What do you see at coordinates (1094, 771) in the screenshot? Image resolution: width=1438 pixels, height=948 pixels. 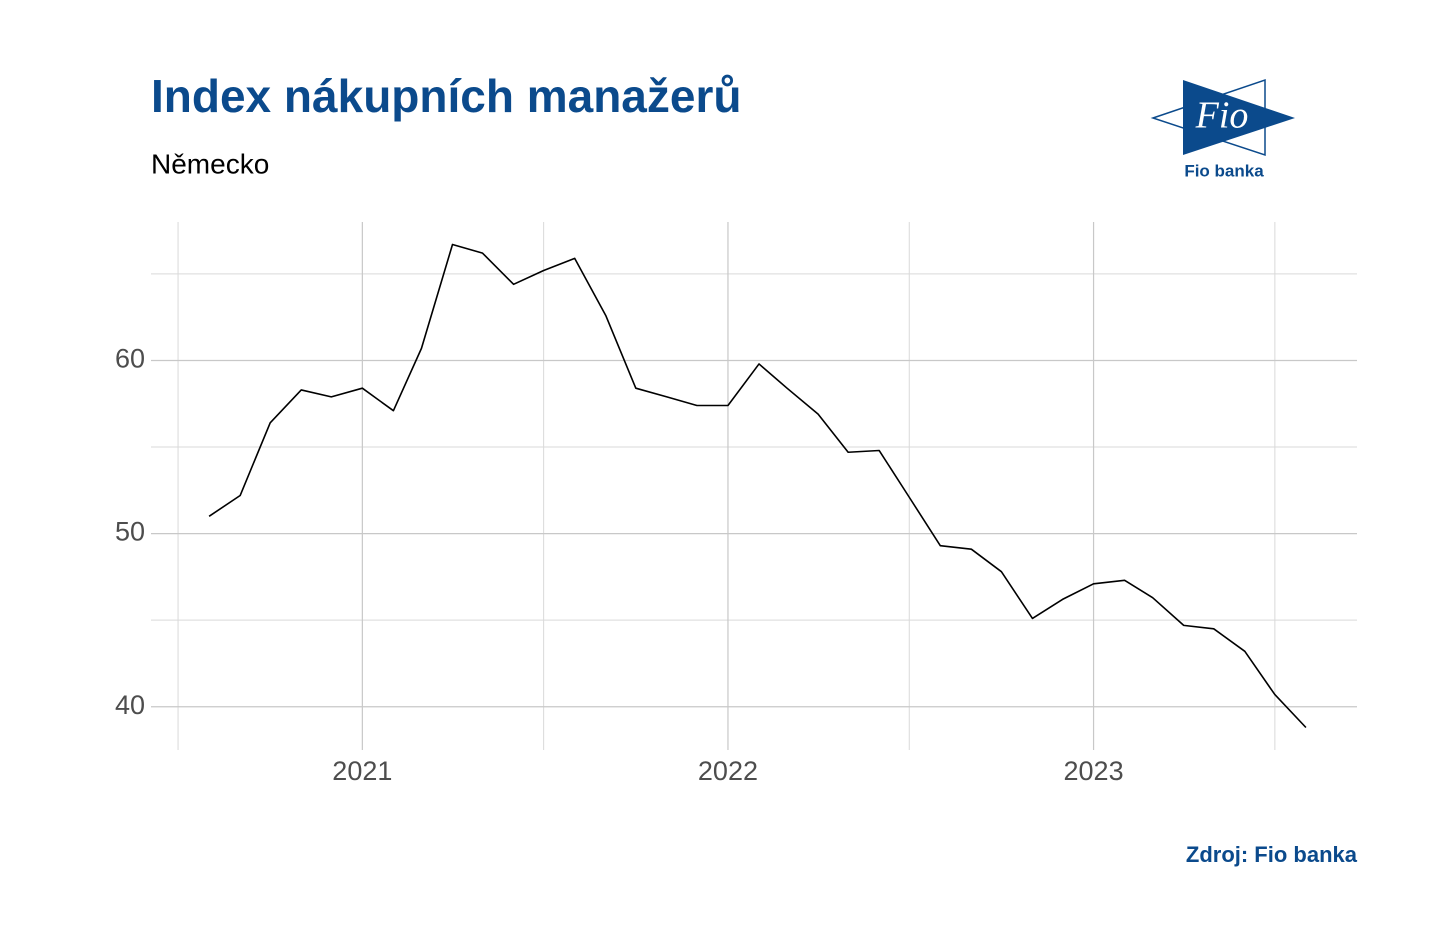 I see `x-tick-label: 2023` at bounding box center [1094, 771].